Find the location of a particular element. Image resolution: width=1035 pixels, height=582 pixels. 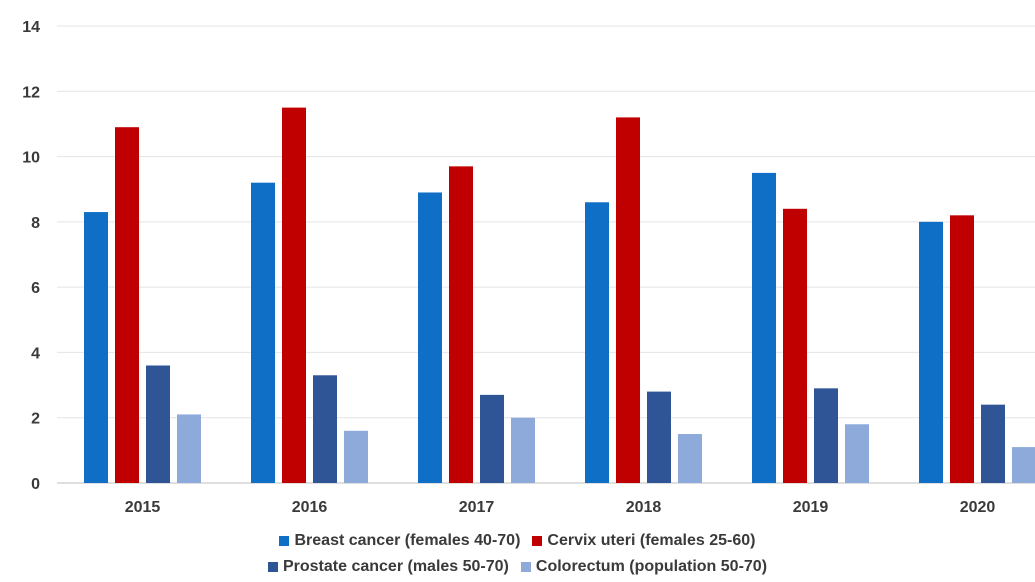

legend-item-cervix: Cervix uteri (females 25-60) is located at coordinates (644, 541).